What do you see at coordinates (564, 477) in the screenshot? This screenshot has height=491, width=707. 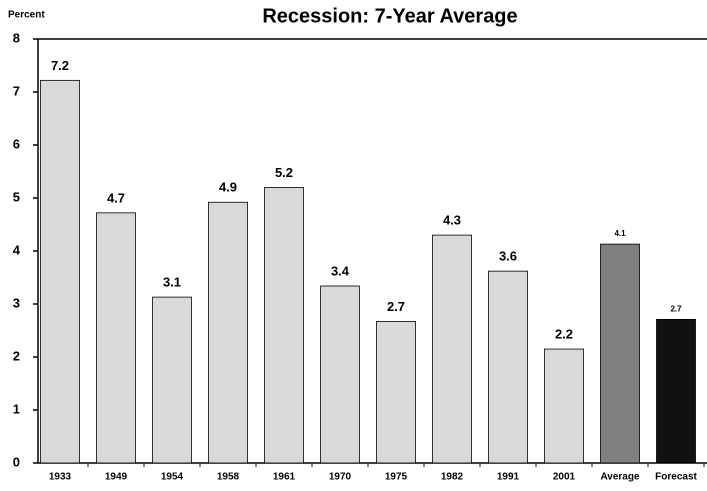 I see `x-tick-label: 2001` at bounding box center [564, 477].